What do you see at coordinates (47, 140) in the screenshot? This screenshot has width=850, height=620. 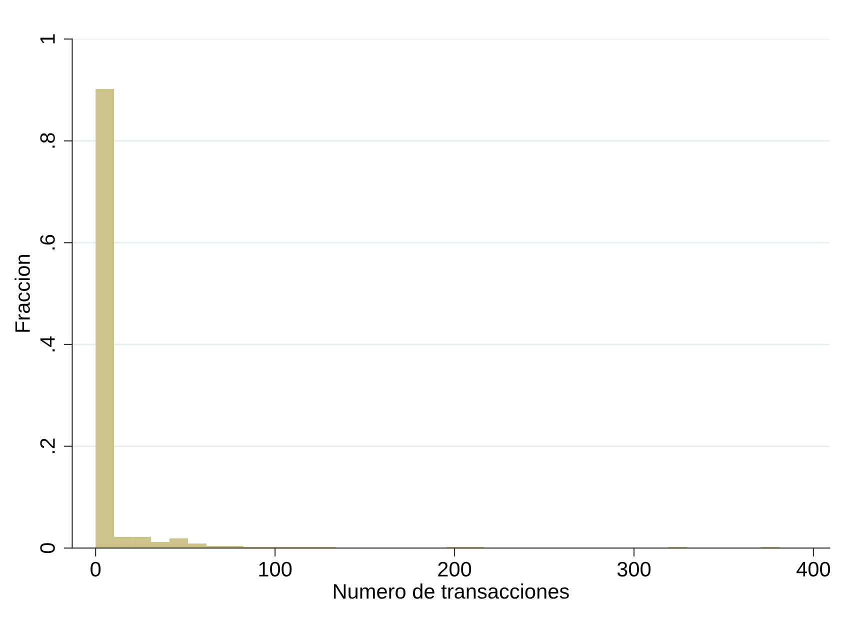 I see `y-tick-label: .8` at bounding box center [47, 140].